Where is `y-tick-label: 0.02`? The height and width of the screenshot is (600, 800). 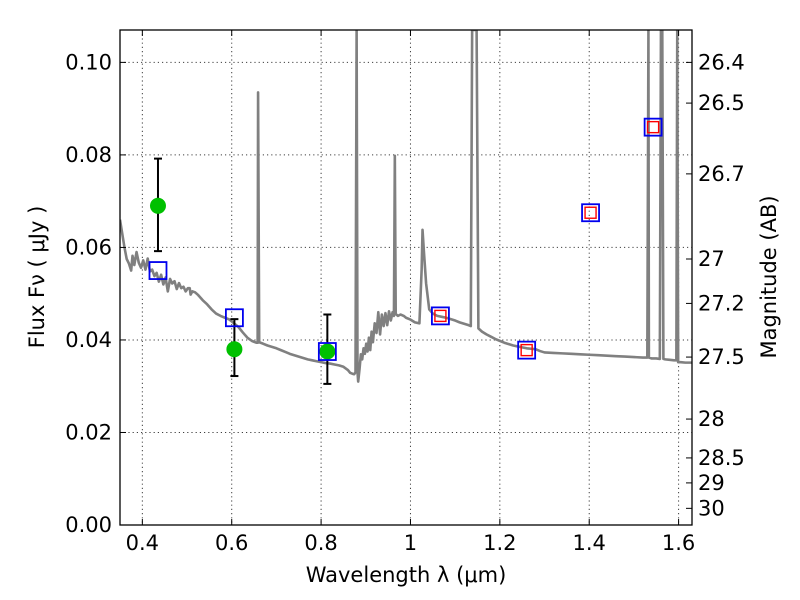
y-tick-label: 0.02 is located at coordinates (88, 432).